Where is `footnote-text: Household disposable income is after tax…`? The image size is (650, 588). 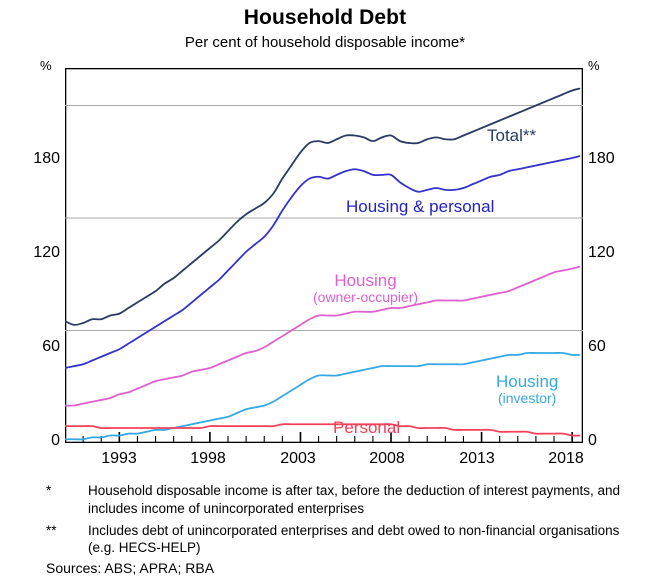 footnote-text: Household disposable income is after tax… is located at coordinates (354, 499).